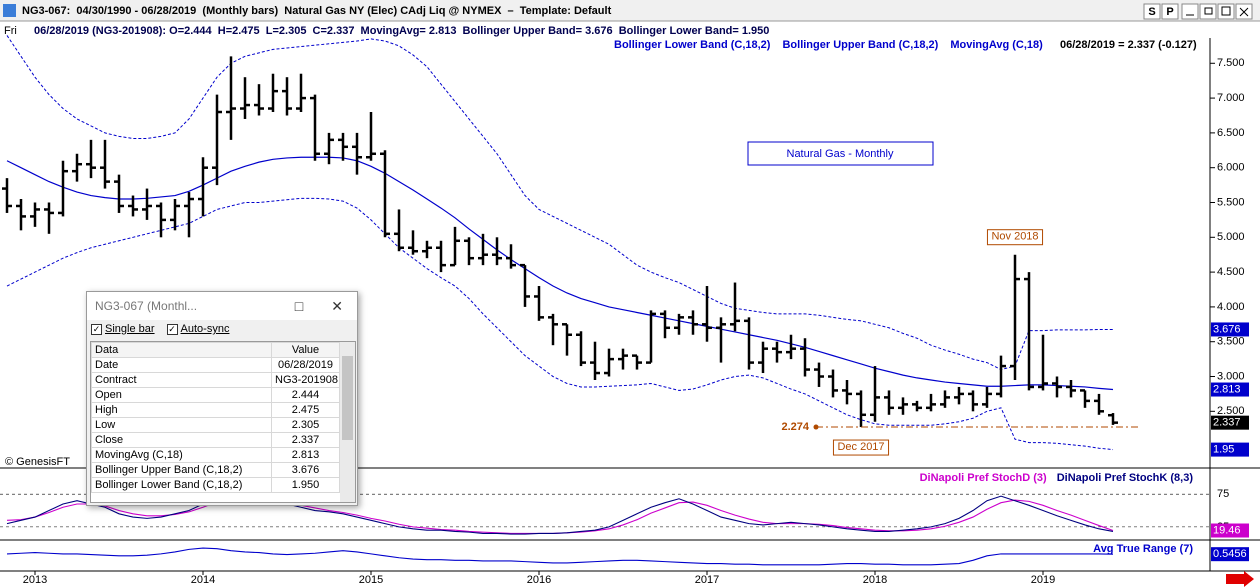 The image size is (1260, 588). Describe the element at coordinates (1226, 11) in the screenshot. I see `maximize-button` at that location.